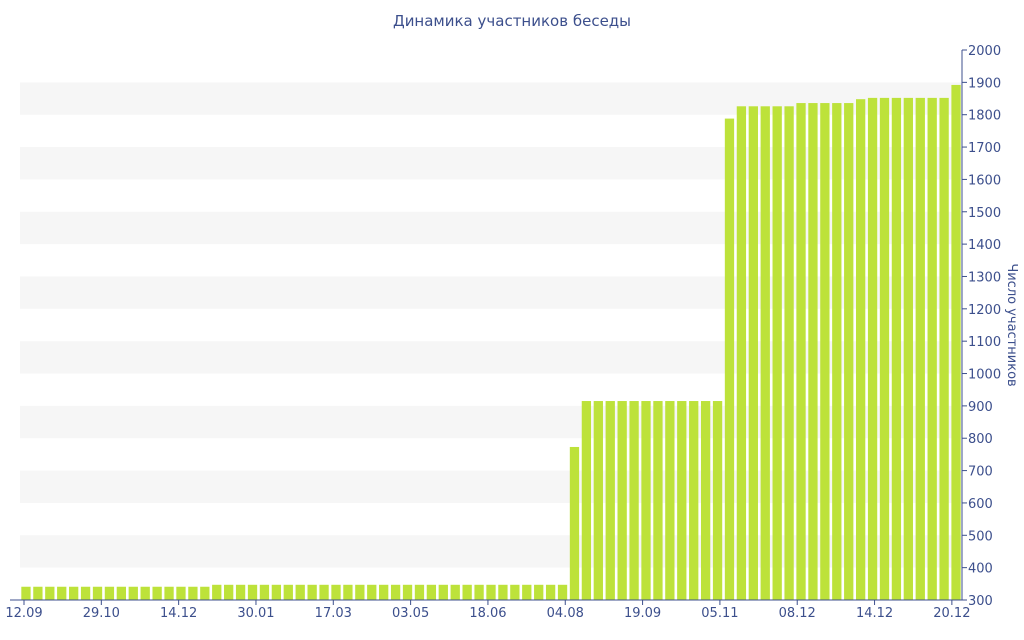 Image resolution: width=1024 pixels, height=640 pixels. Describe the element at coordinates (565, 613) in the screenshot. I see `x-tick-label: 04.08` at that location.